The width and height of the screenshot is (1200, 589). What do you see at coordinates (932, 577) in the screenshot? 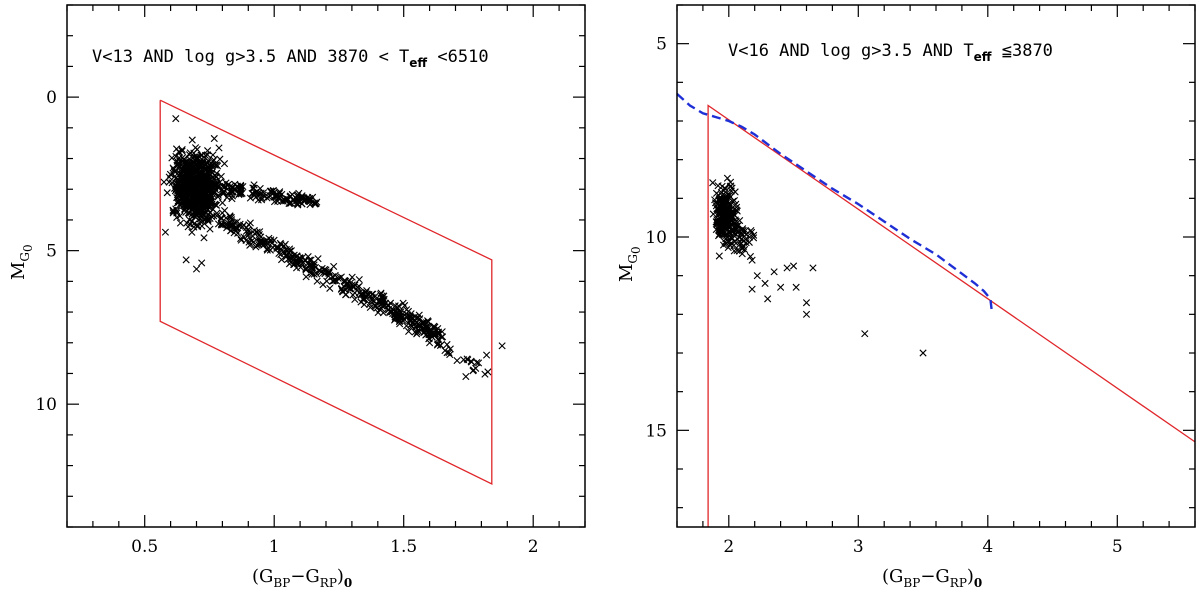
I see `right-x-axis-label: (GBP−GRP)0` at bounding box center [932, 577].